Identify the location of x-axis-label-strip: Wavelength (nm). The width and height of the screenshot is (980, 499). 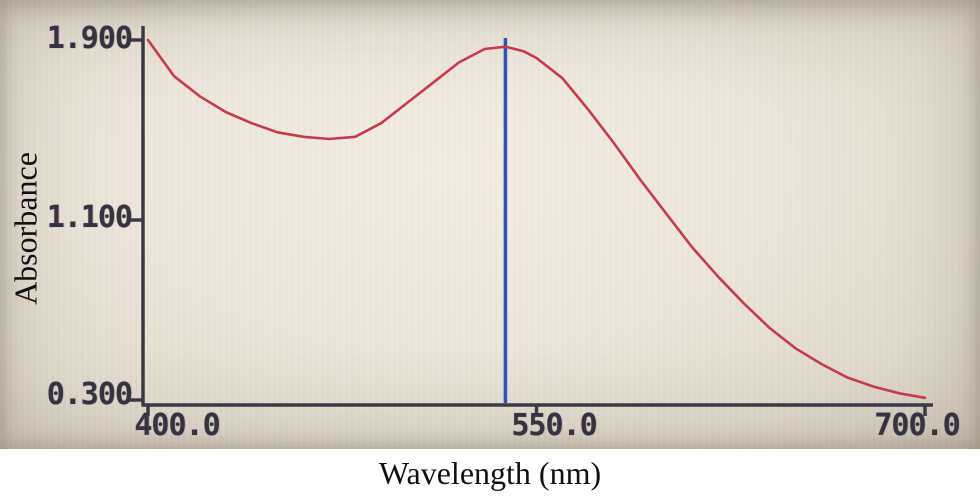
(490, 474).